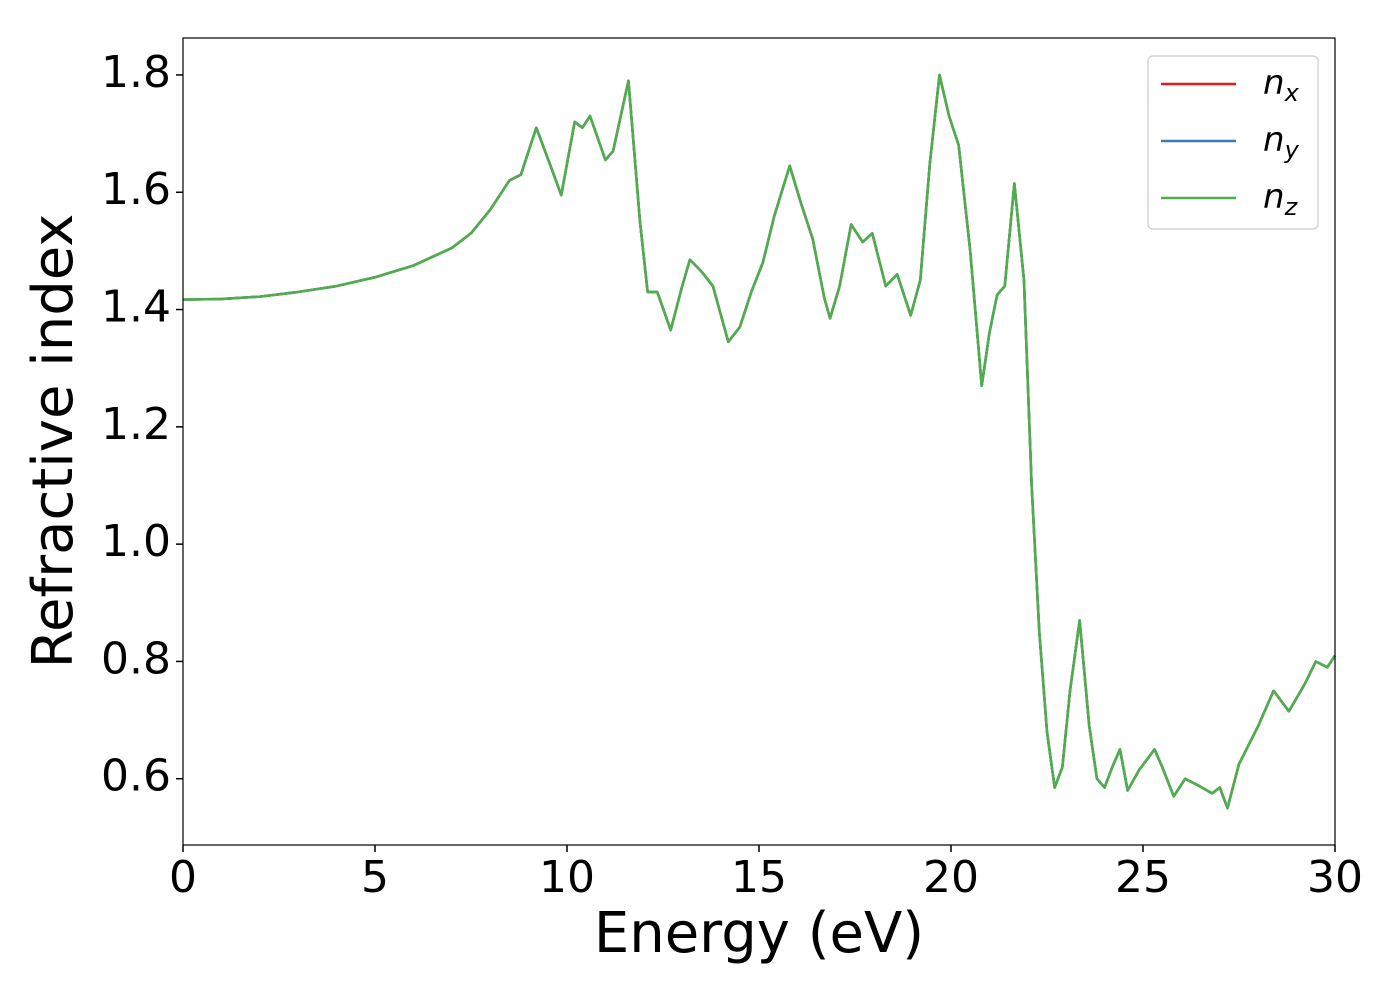  What do you see at coordinates (1281, 85) in the screenshot?
I see `legend-label: nx` at bounding box center [1281, 85].